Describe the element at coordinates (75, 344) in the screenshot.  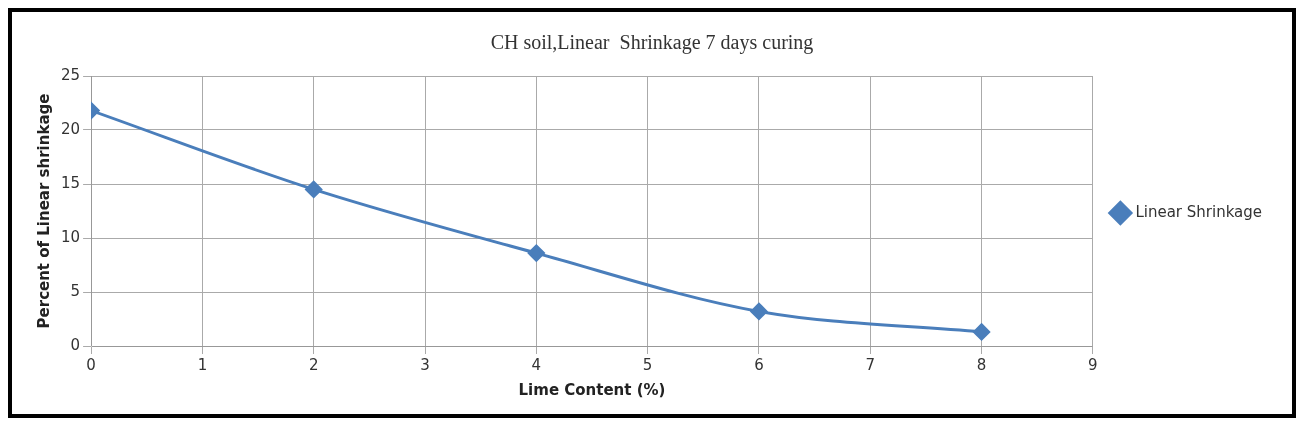
I see `y-tick-label: 0` at that location.